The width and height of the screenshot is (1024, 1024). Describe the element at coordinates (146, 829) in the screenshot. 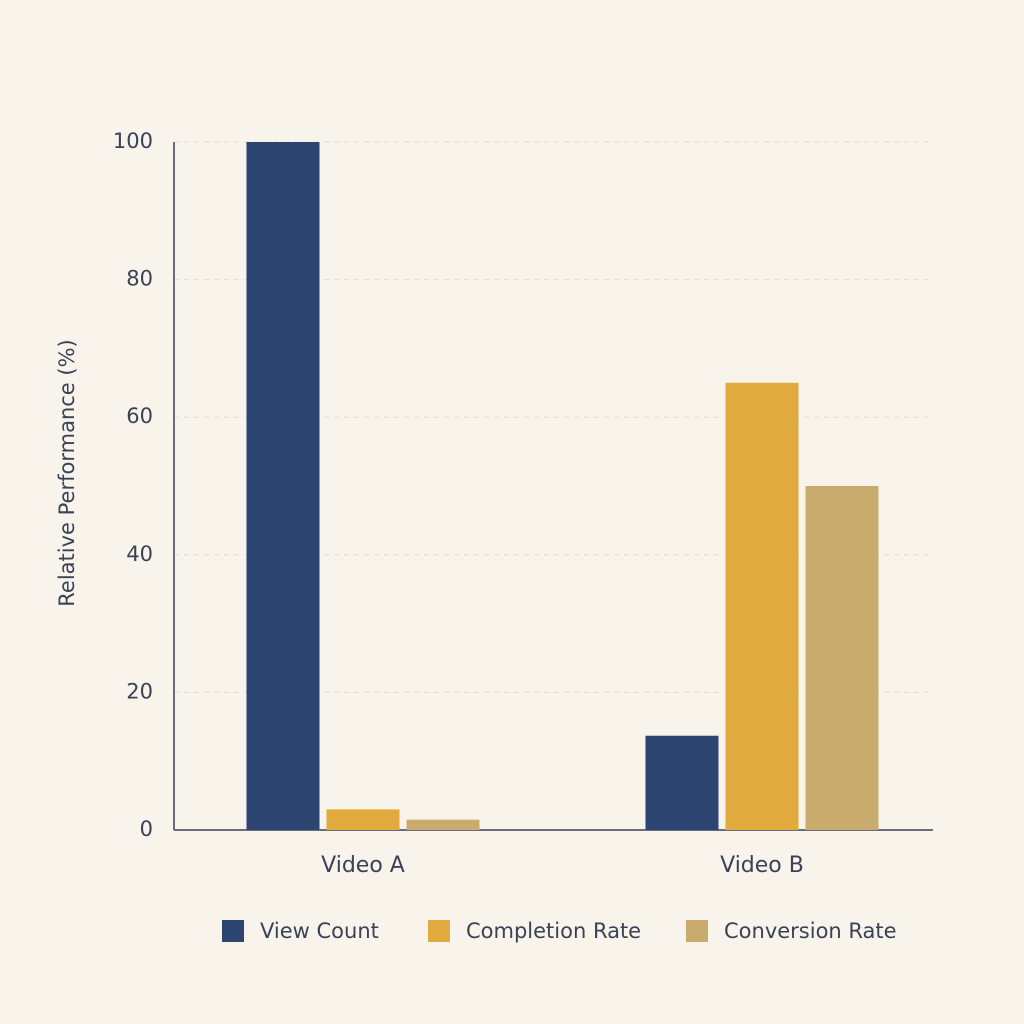

I see `y-tick-label: 0` at that location.